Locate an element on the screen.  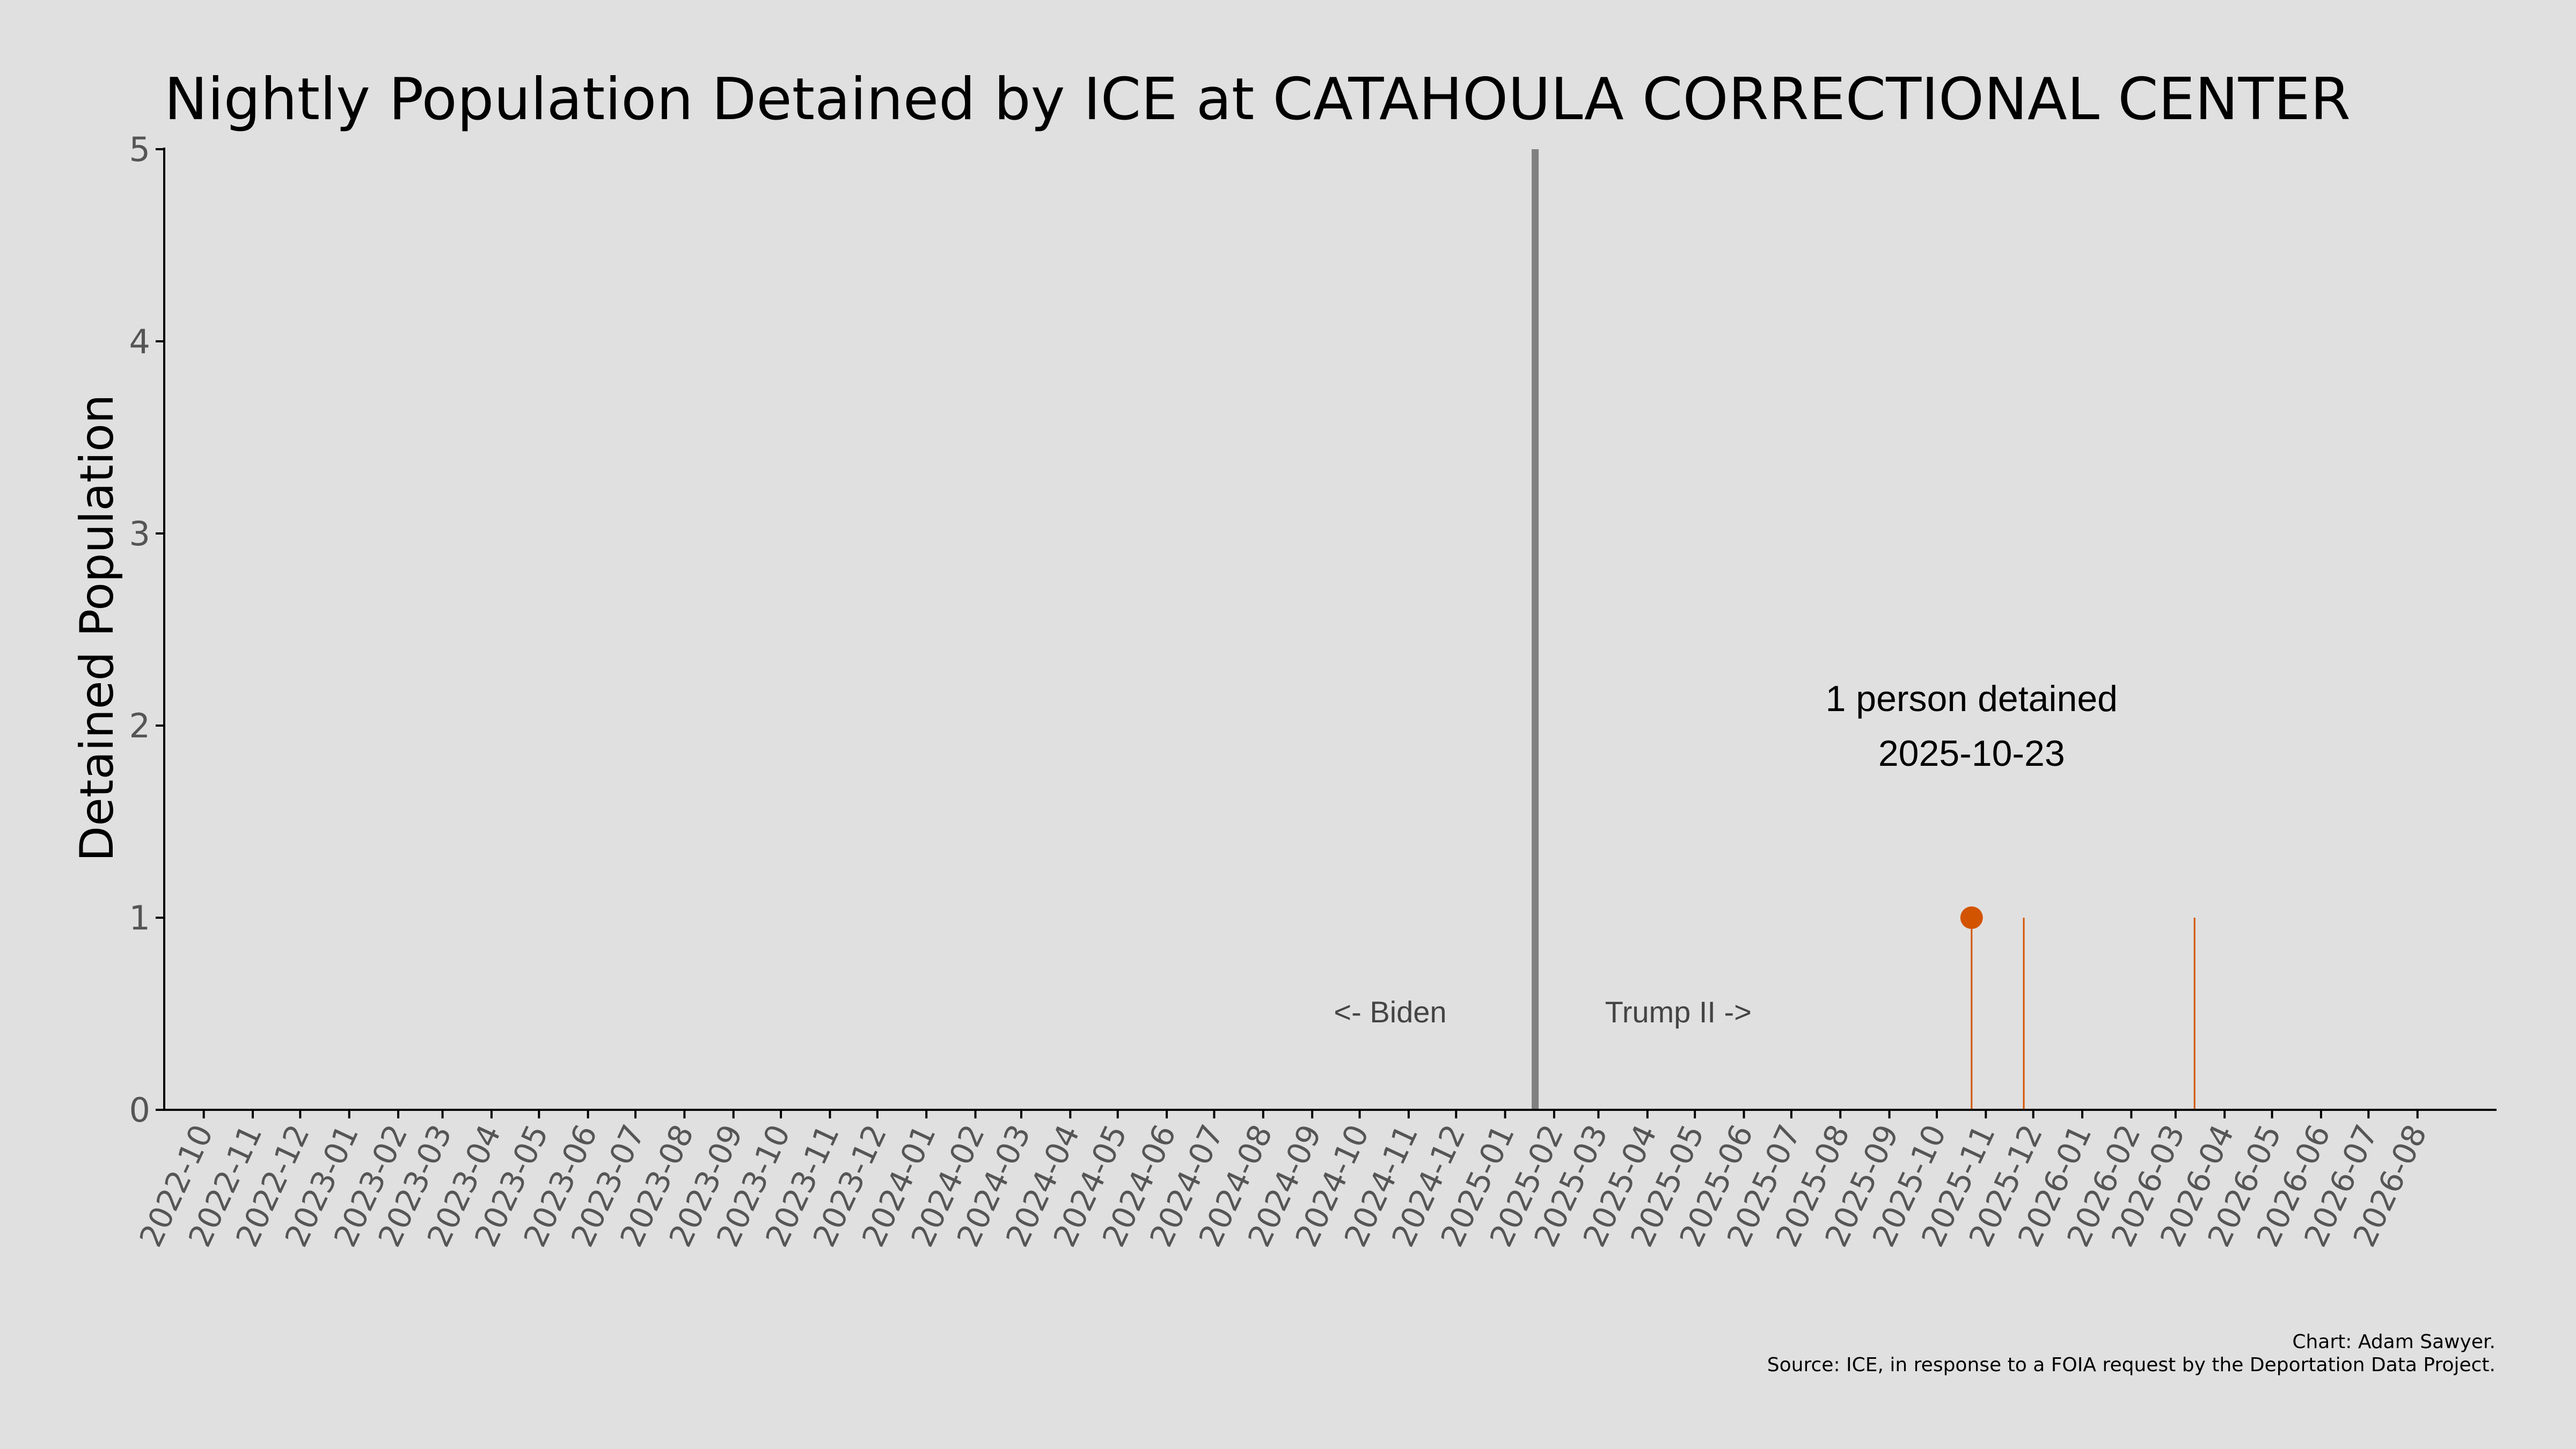
y-tick-label: 0 is located at coordinates (139, 1110).